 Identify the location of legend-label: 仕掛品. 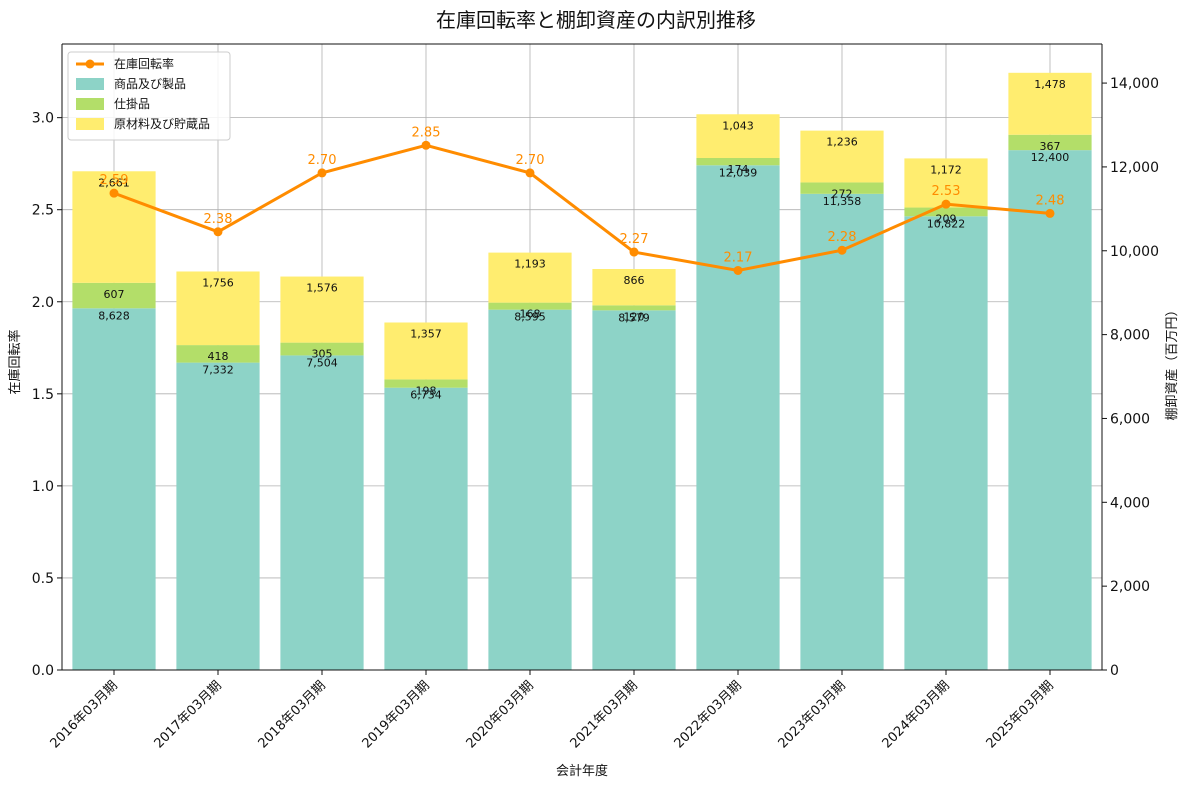
(132, 103).